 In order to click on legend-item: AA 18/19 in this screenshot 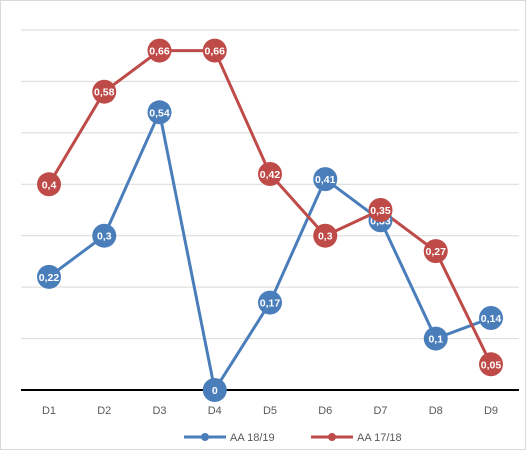, I will do `click(229, 438)`.